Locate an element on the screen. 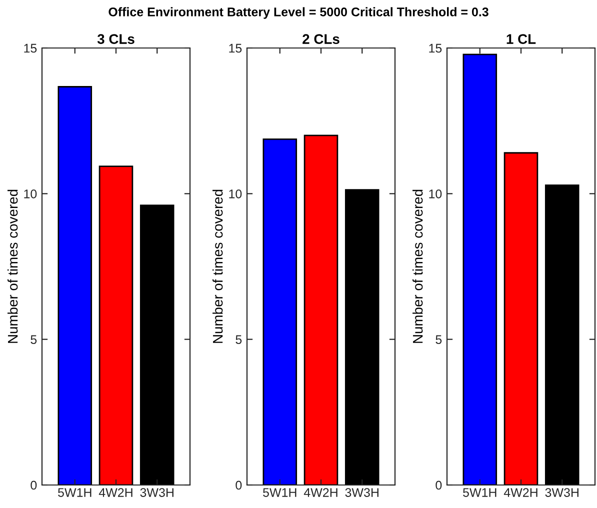 The height and width of the screenshot is (508, 597). chart-title: 2 CLs is located at coordinates (321, 39).